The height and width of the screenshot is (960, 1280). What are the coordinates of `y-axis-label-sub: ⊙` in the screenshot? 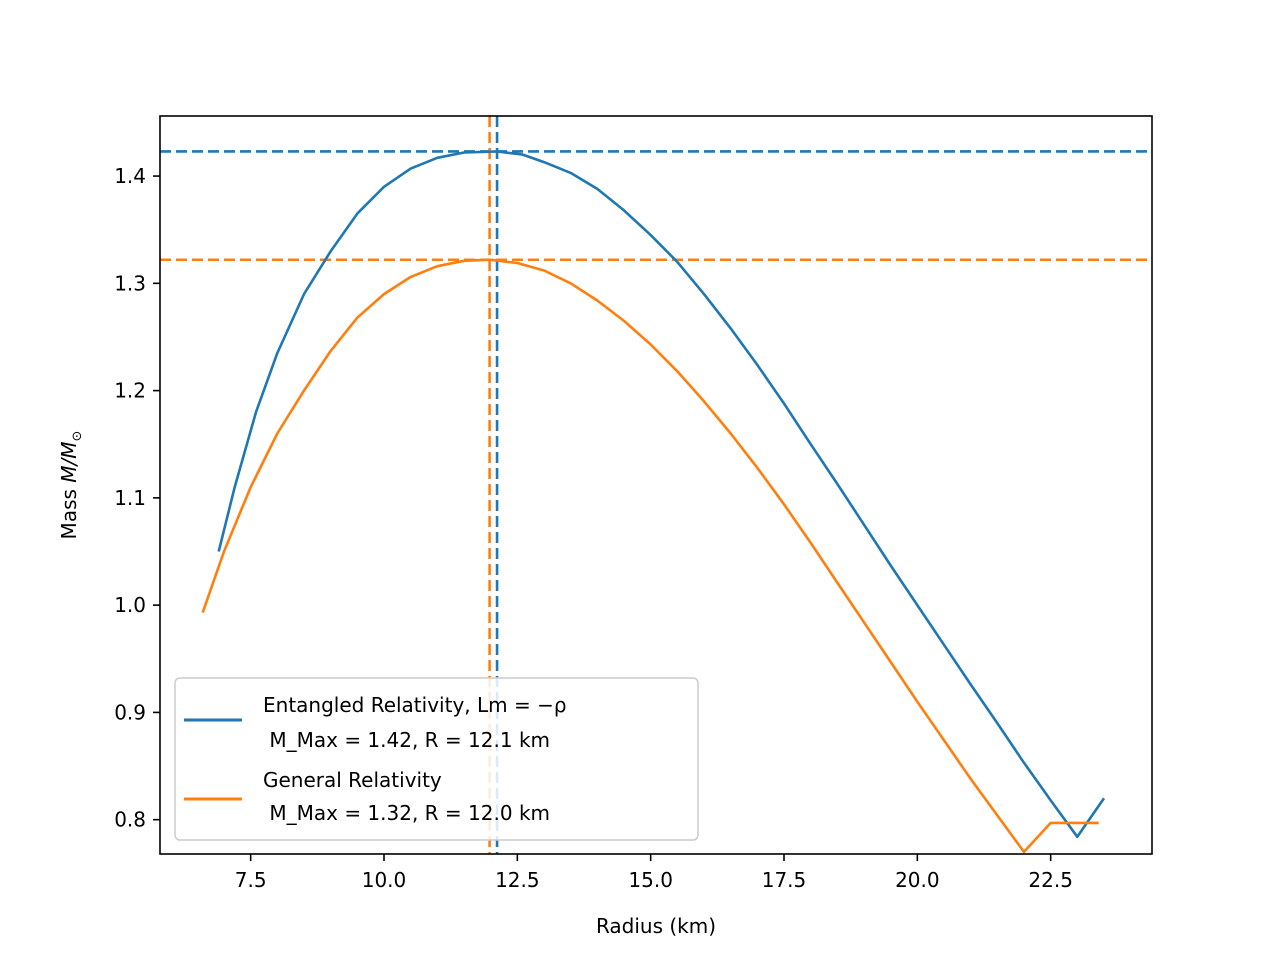 It's located at (77, 436).